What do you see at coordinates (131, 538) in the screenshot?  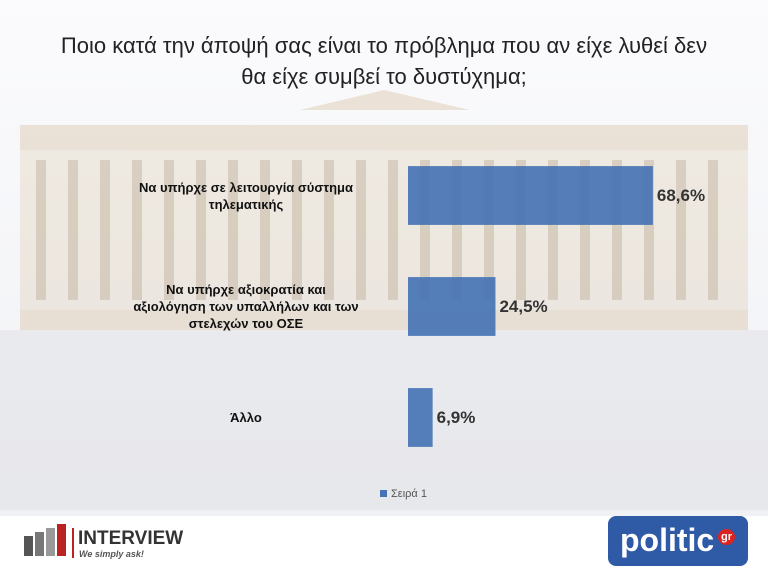 I see `brand-name: INTERVIEW` at bounding box center [131, 538].